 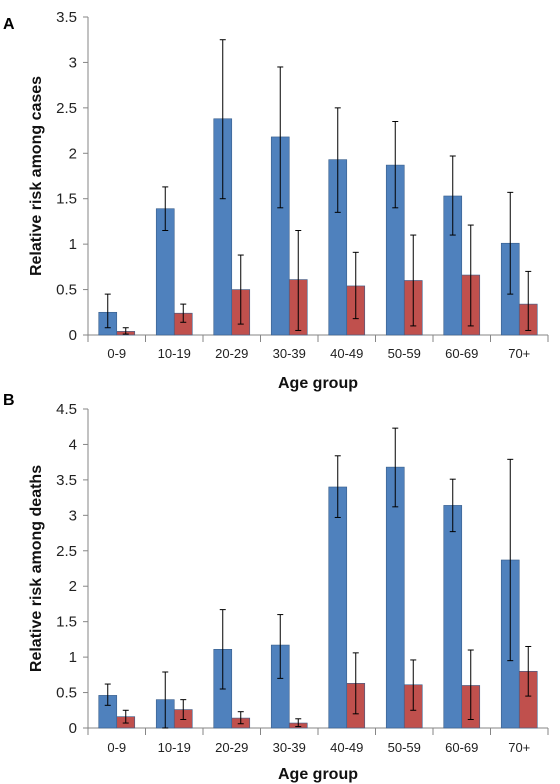 What do you see at coordinates (66, 290) in the screenshot?
I see `chart-1-y-tick-label: 0.5` at bounding box center [66, 290].